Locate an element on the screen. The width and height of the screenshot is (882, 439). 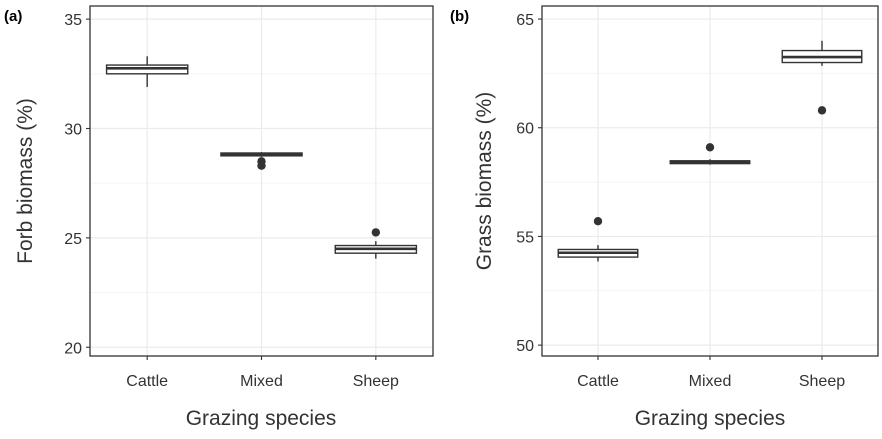
y-tick-label: 55 is located at coordinates (525, 237).